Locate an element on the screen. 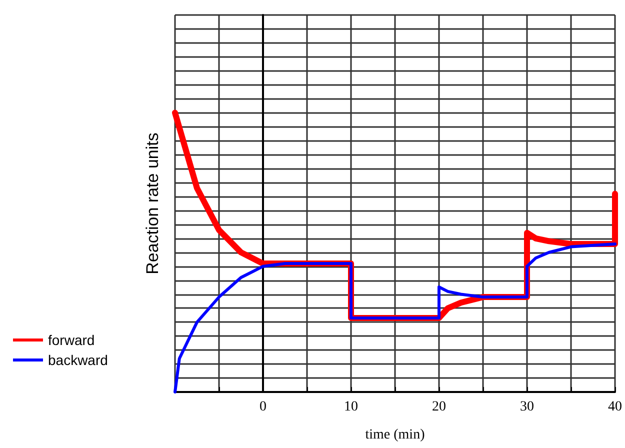 This screenshot has height=448, width=625. legend-label: forward is located at coordinates (71, 340).